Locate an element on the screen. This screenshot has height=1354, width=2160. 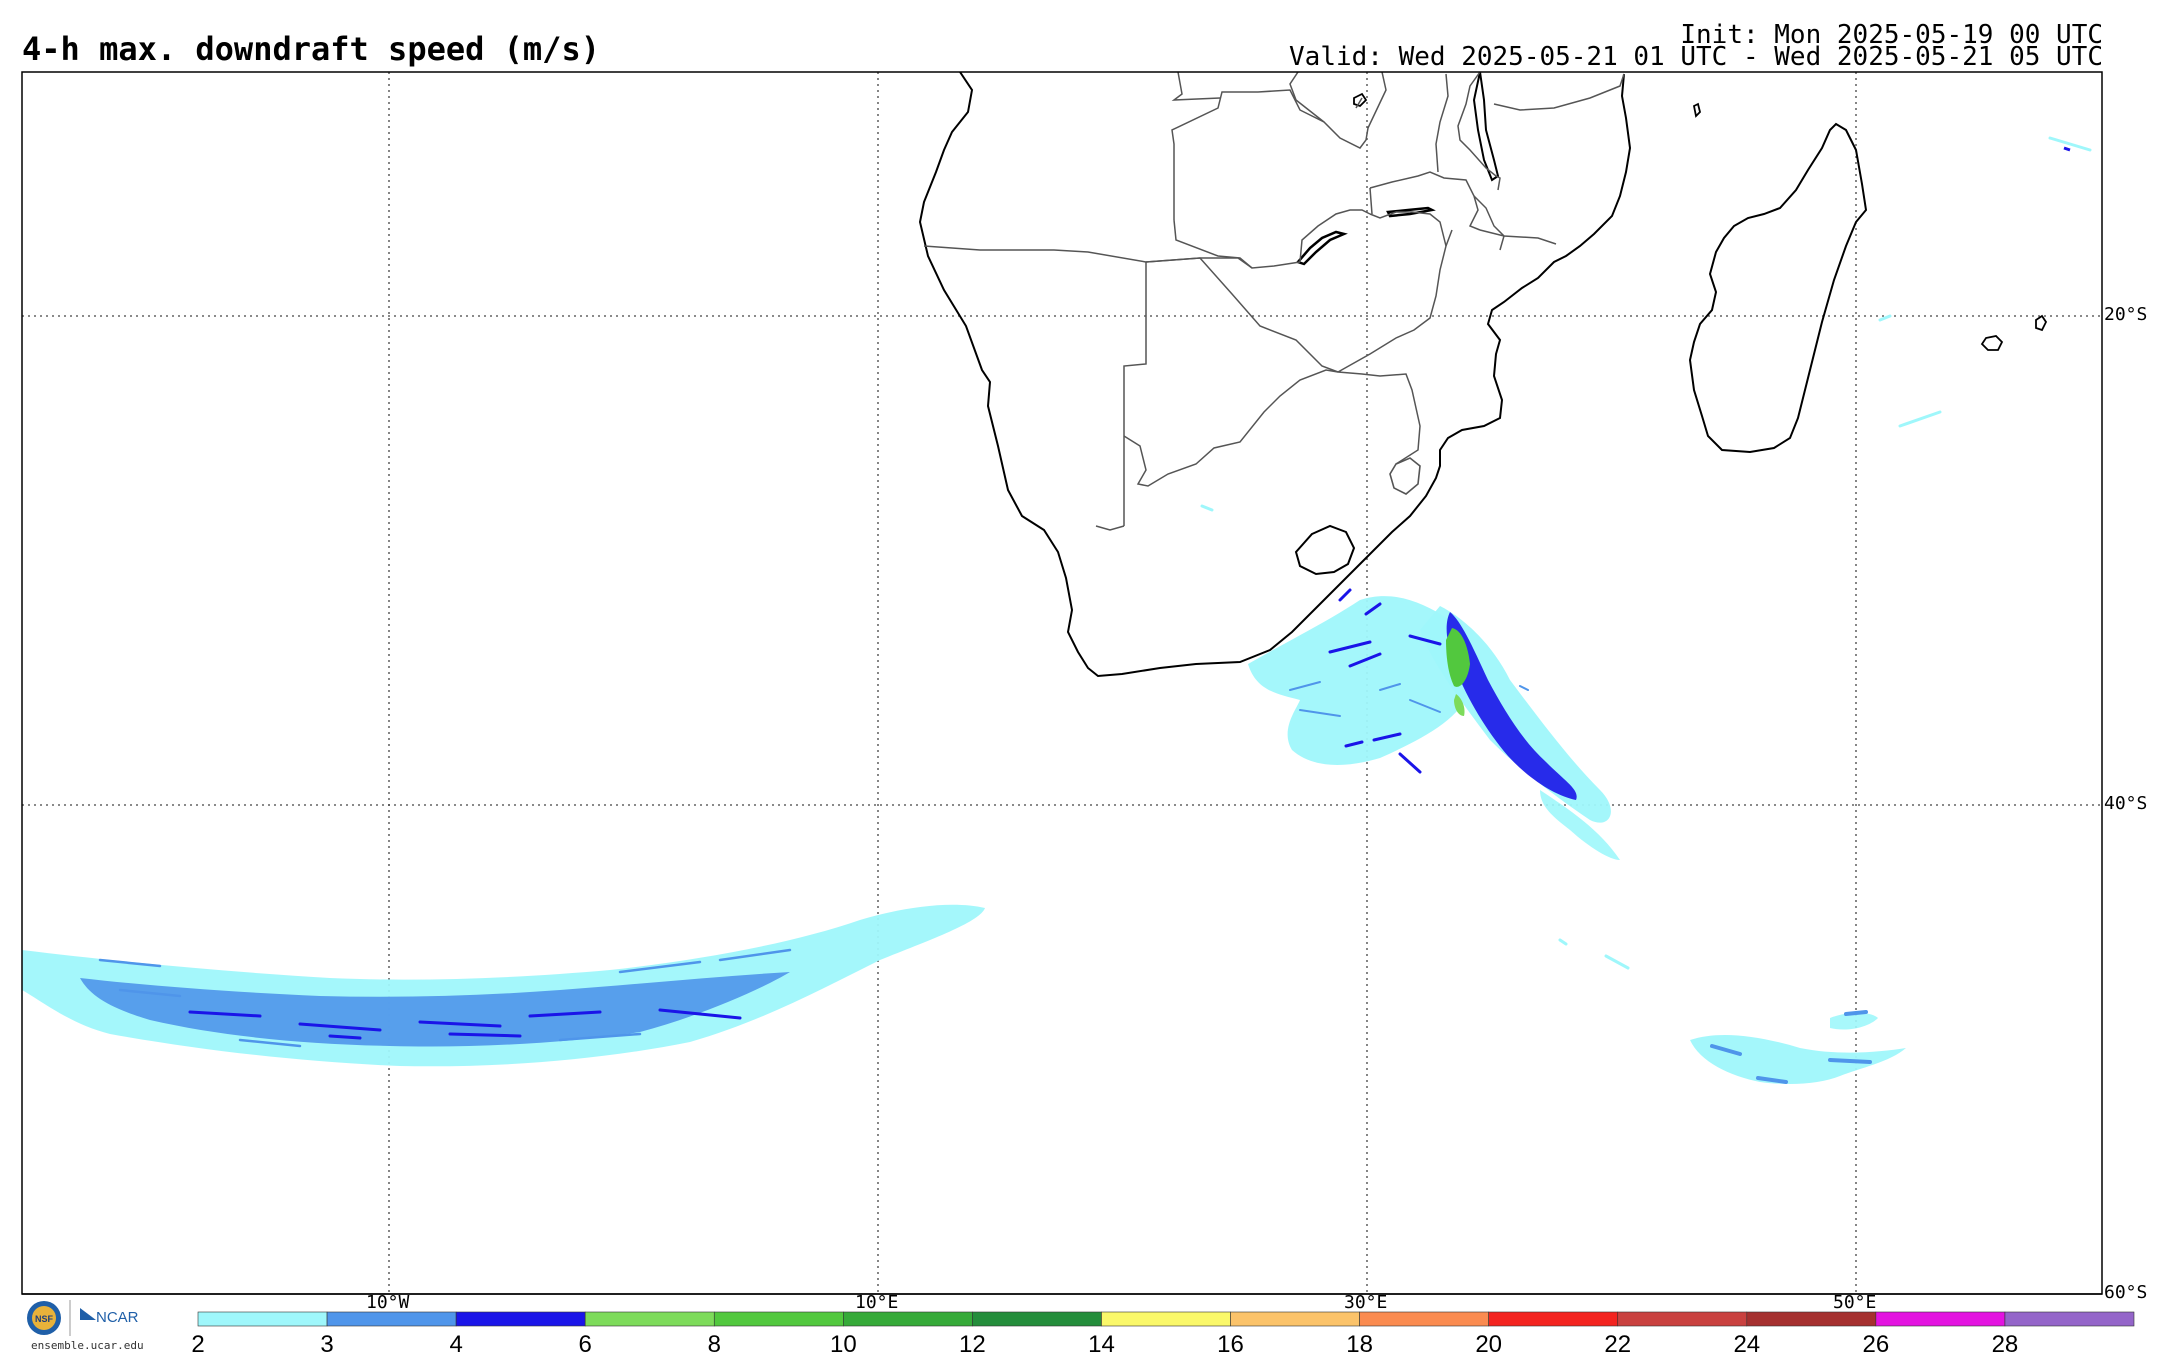
source-url: ensemble.ucar.edu is located at coordinates (87, 1345).